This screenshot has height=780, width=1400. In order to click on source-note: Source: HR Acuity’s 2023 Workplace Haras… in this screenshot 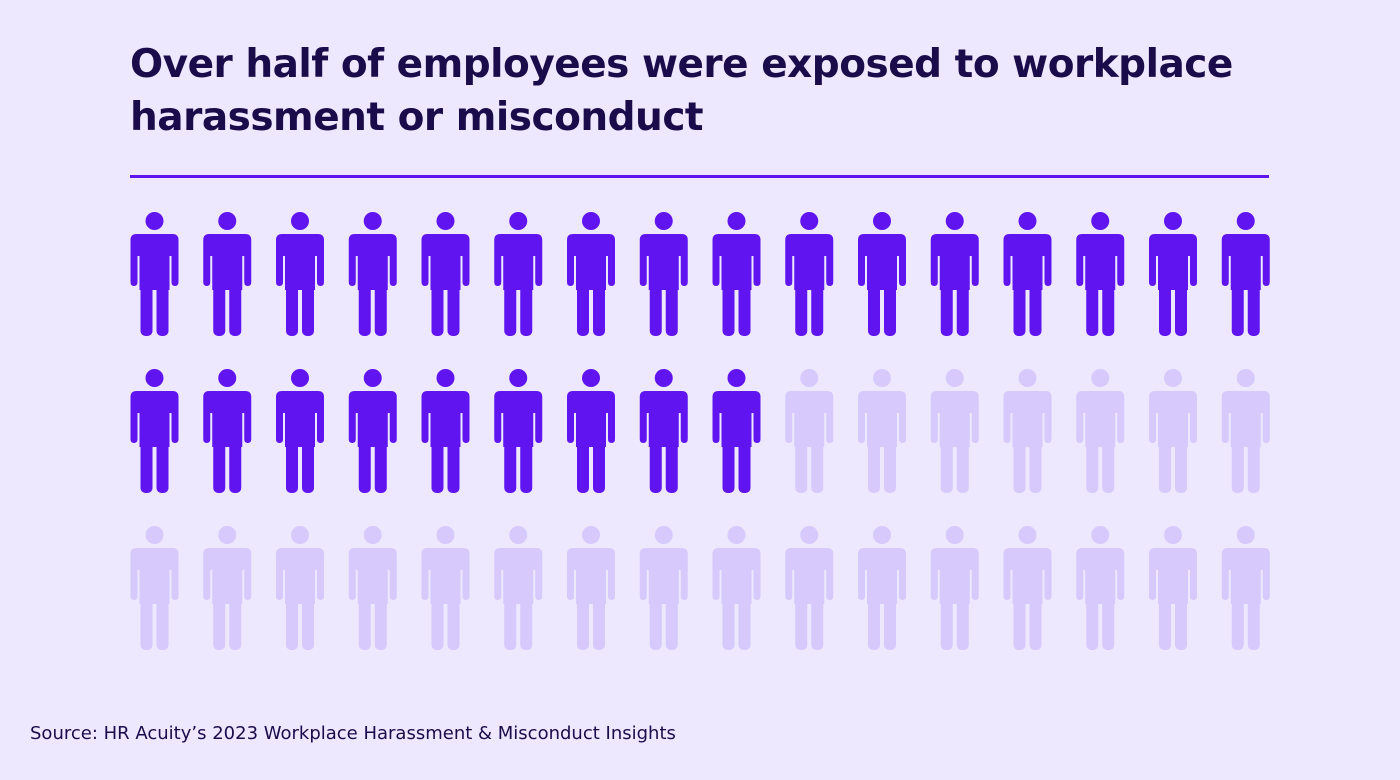, I will do `click(353, 733)`.